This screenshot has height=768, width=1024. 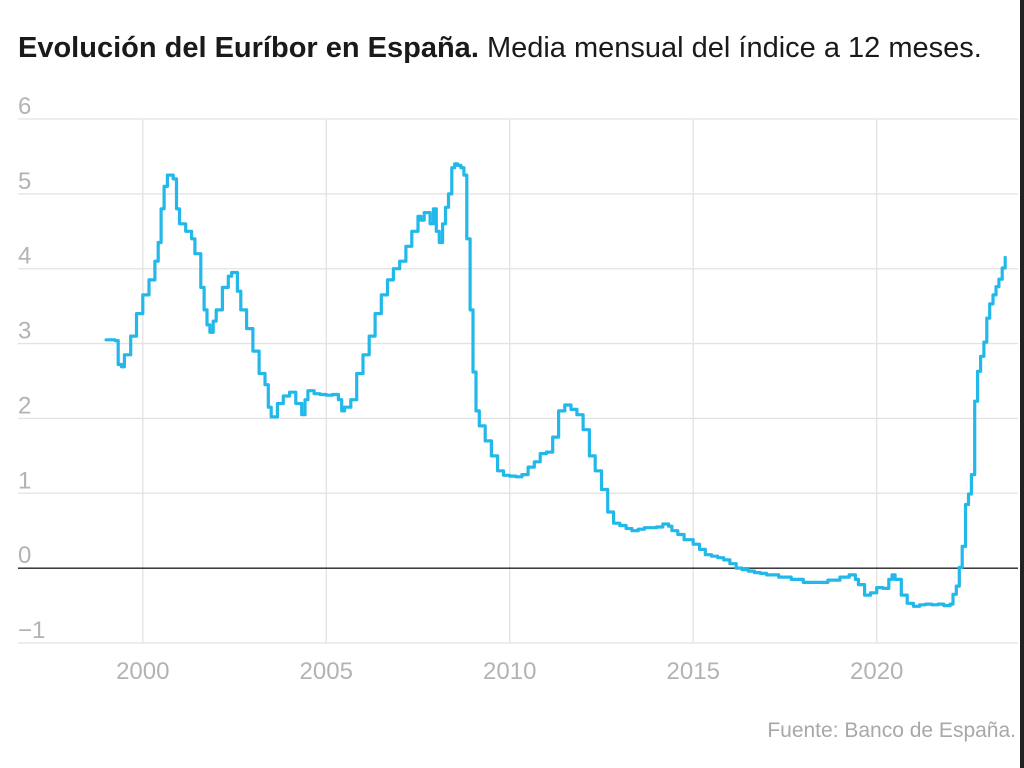 I want to click on y-tick-label: 4, so click(x=24, y=256).